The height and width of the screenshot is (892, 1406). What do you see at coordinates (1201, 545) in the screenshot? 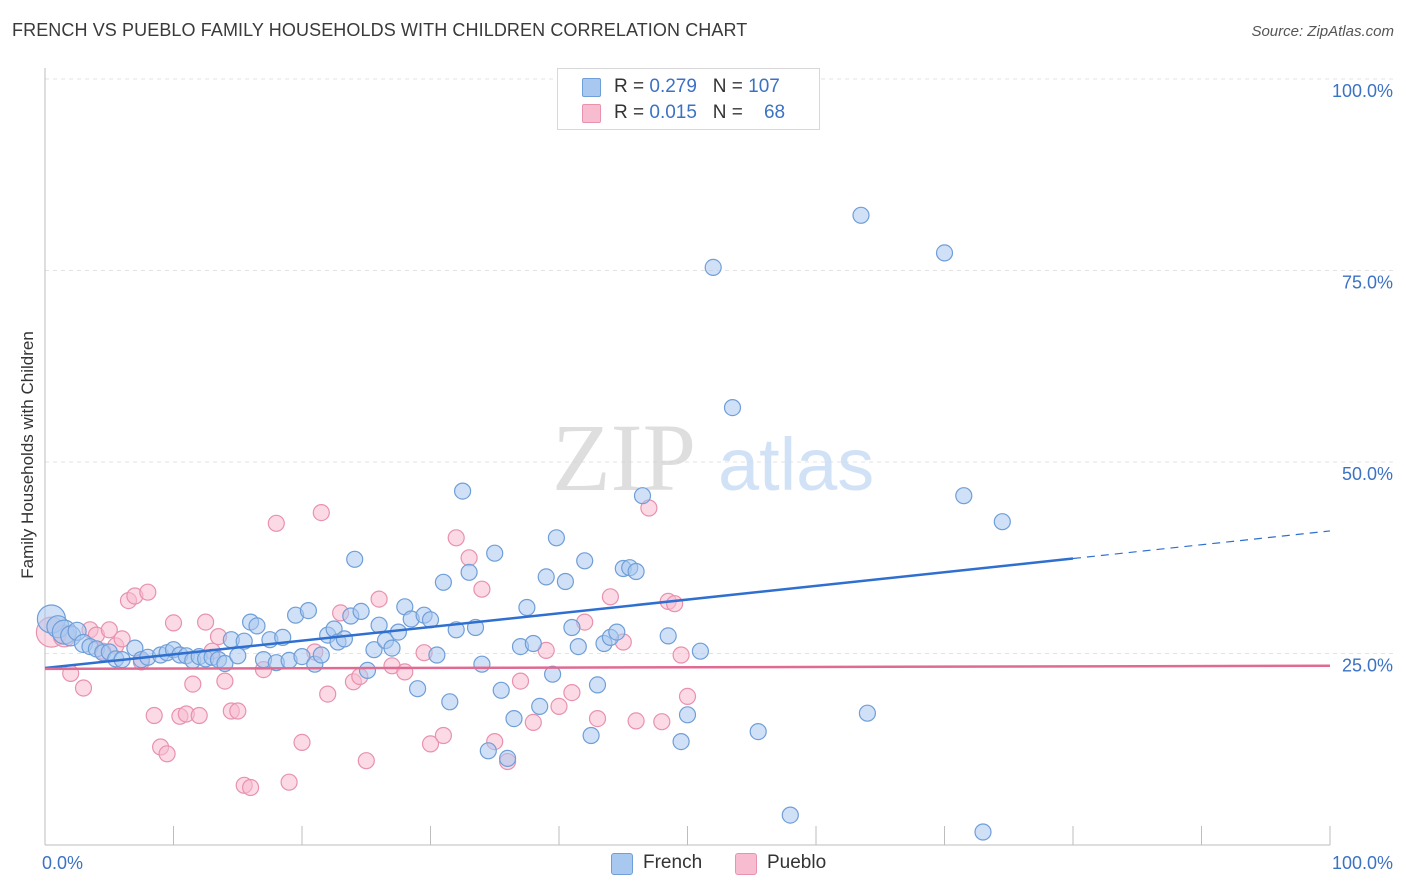
I see `french-trend-extension` at bounding box center [1201, 545].